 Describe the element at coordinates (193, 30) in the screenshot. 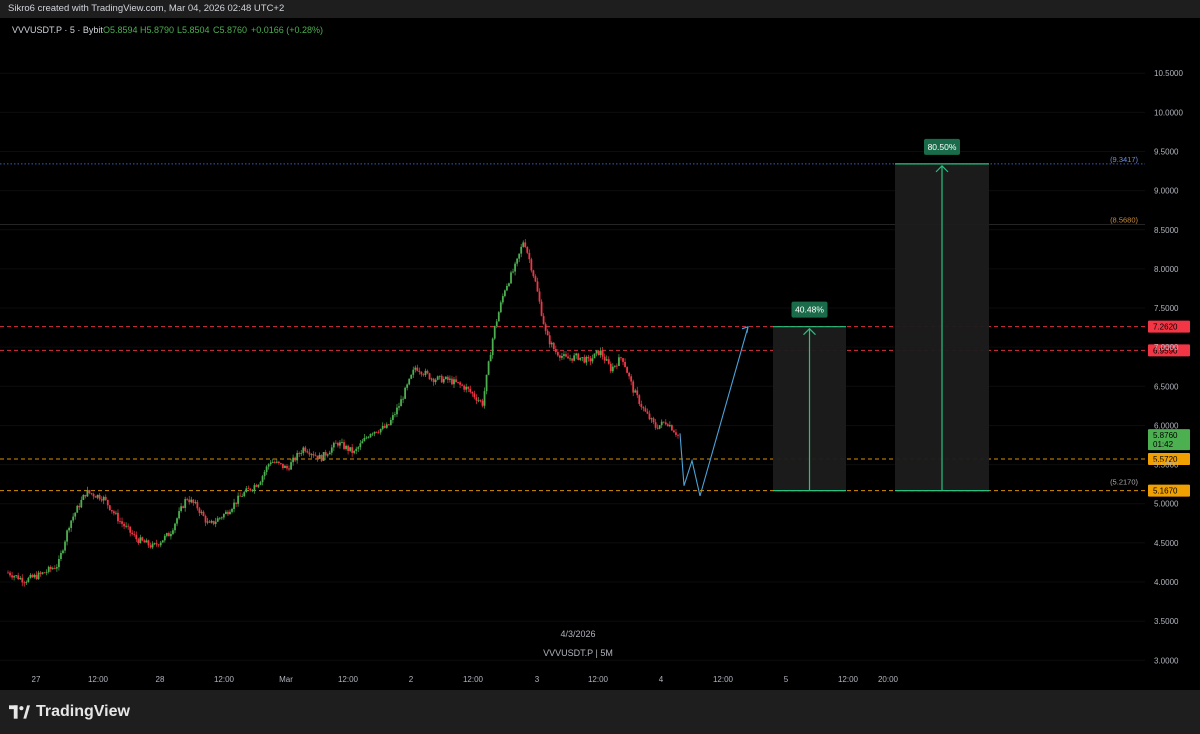

I see `ohlc-low: L5.8504` at that location.